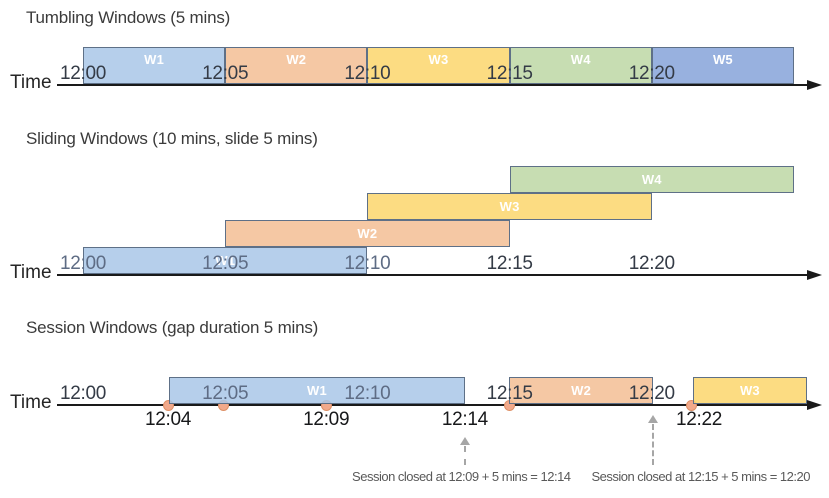 The image size is (829, 498). What do you see at coordinates (509, 73) in the screenshot?
I see `tumbling-tick-1215: 12:15` at bounding box center [509, 73].